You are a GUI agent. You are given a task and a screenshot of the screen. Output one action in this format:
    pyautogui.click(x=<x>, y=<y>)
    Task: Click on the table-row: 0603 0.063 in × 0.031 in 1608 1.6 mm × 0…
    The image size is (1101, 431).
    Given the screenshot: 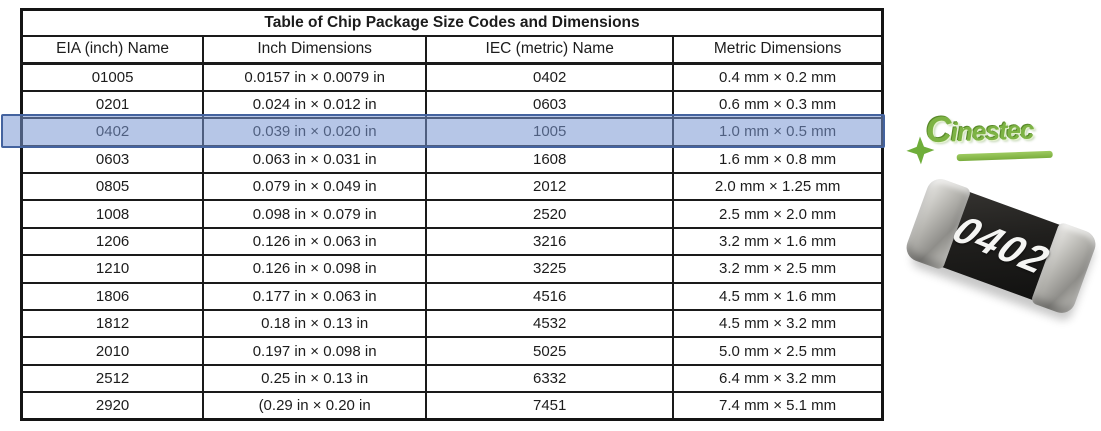 What is the action you would take?
    pyautogui.click(x=452, y=159)
    